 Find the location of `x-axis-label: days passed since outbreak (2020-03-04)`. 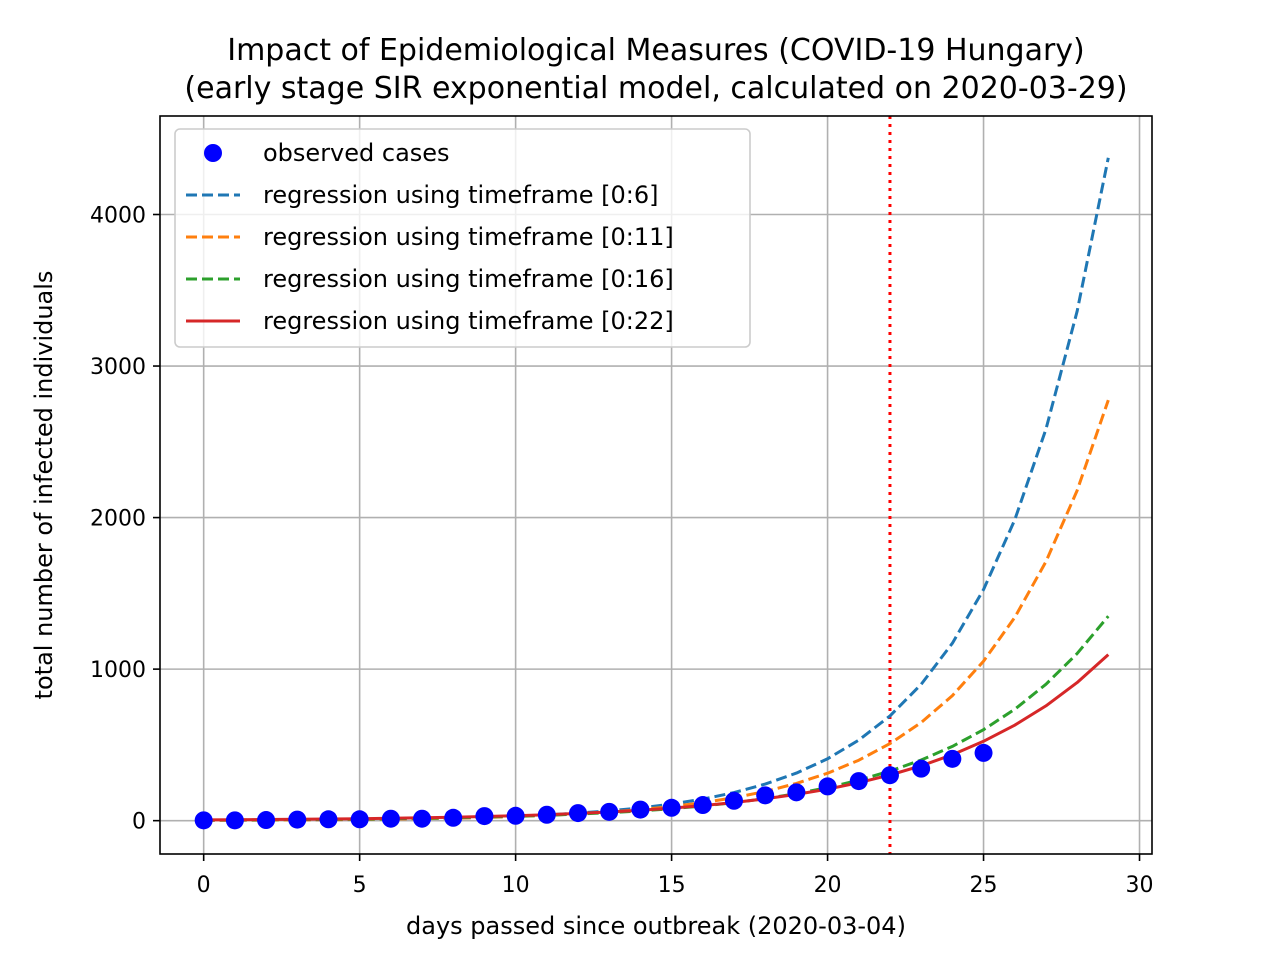

x-axis-label: days passed since outbreak (2020-03-04) is located at coordinates (656, 926).